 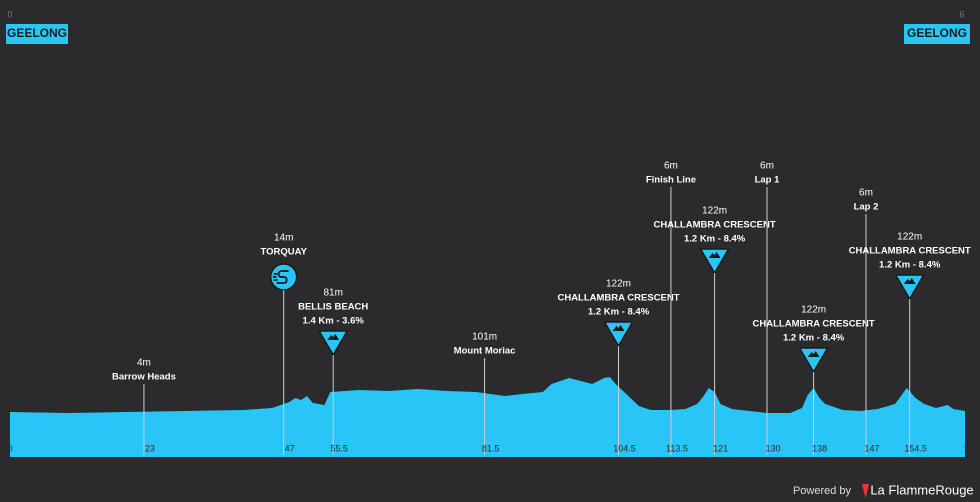 What do you see at coordinates (484, 337) in the screenshot?
I see `marker-height: 101m` at bounding box center [484, 337].